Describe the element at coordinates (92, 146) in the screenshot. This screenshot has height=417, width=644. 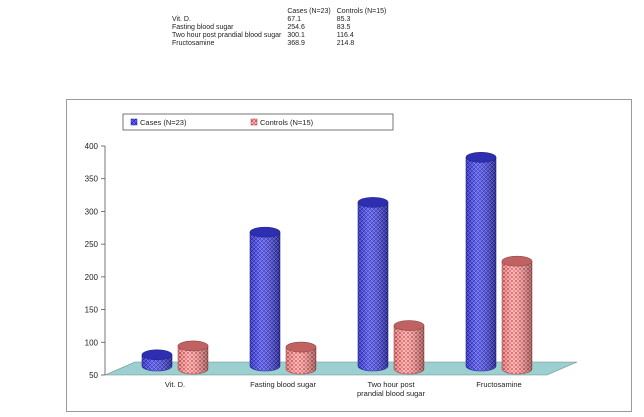
I see `y-tick-label: 400` at that location.